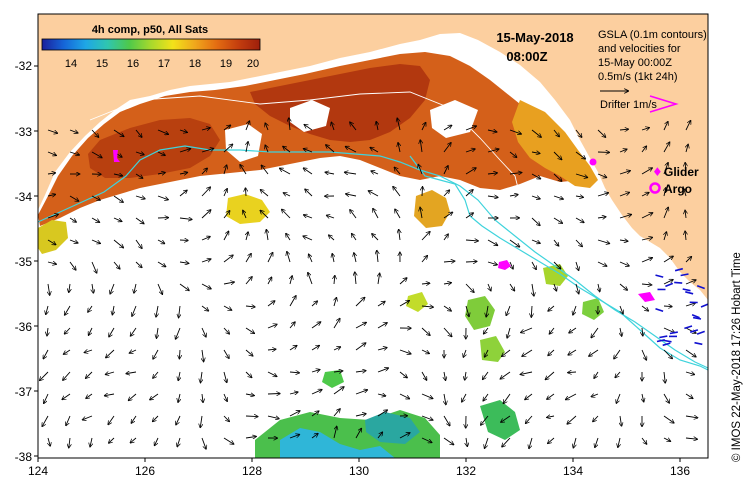 The image size is (749, 496). What do you see at coordinates (252, 471) in the screenshot?
I see `x-tick-label: 128` at bounding box center [252, 471].